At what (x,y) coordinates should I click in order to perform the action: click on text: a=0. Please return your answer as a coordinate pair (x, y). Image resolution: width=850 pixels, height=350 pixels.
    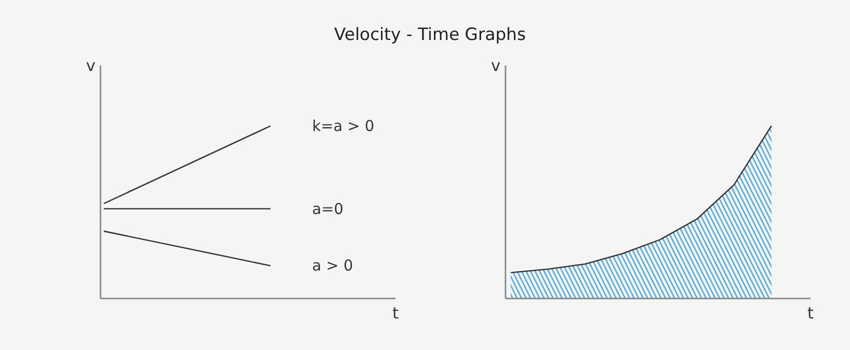
    Looking at the image, I should click on (328, 209).